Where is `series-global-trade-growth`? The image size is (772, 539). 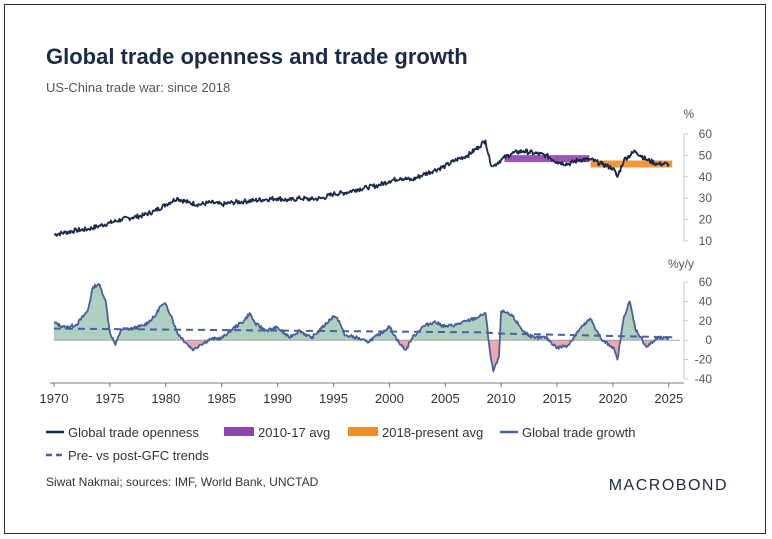
series-global-trade-growth is located at coordinates (361, 327).